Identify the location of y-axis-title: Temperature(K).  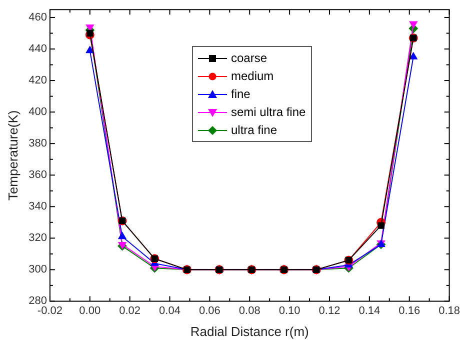
(12, 155).